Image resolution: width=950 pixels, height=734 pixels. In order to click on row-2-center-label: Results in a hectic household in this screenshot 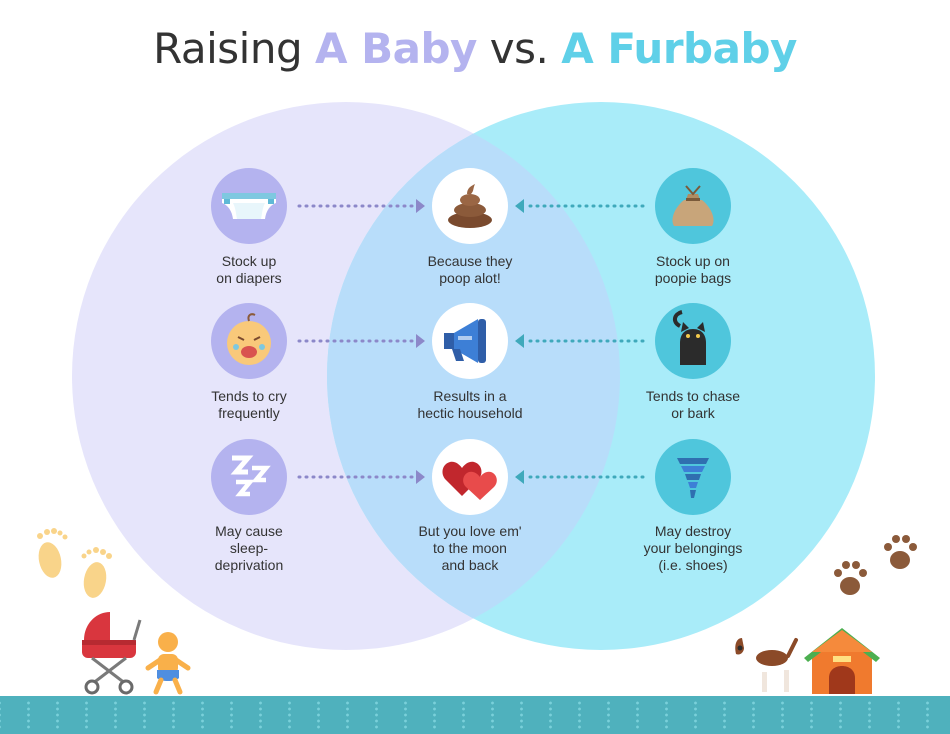, I will do `click(470, 404)`.